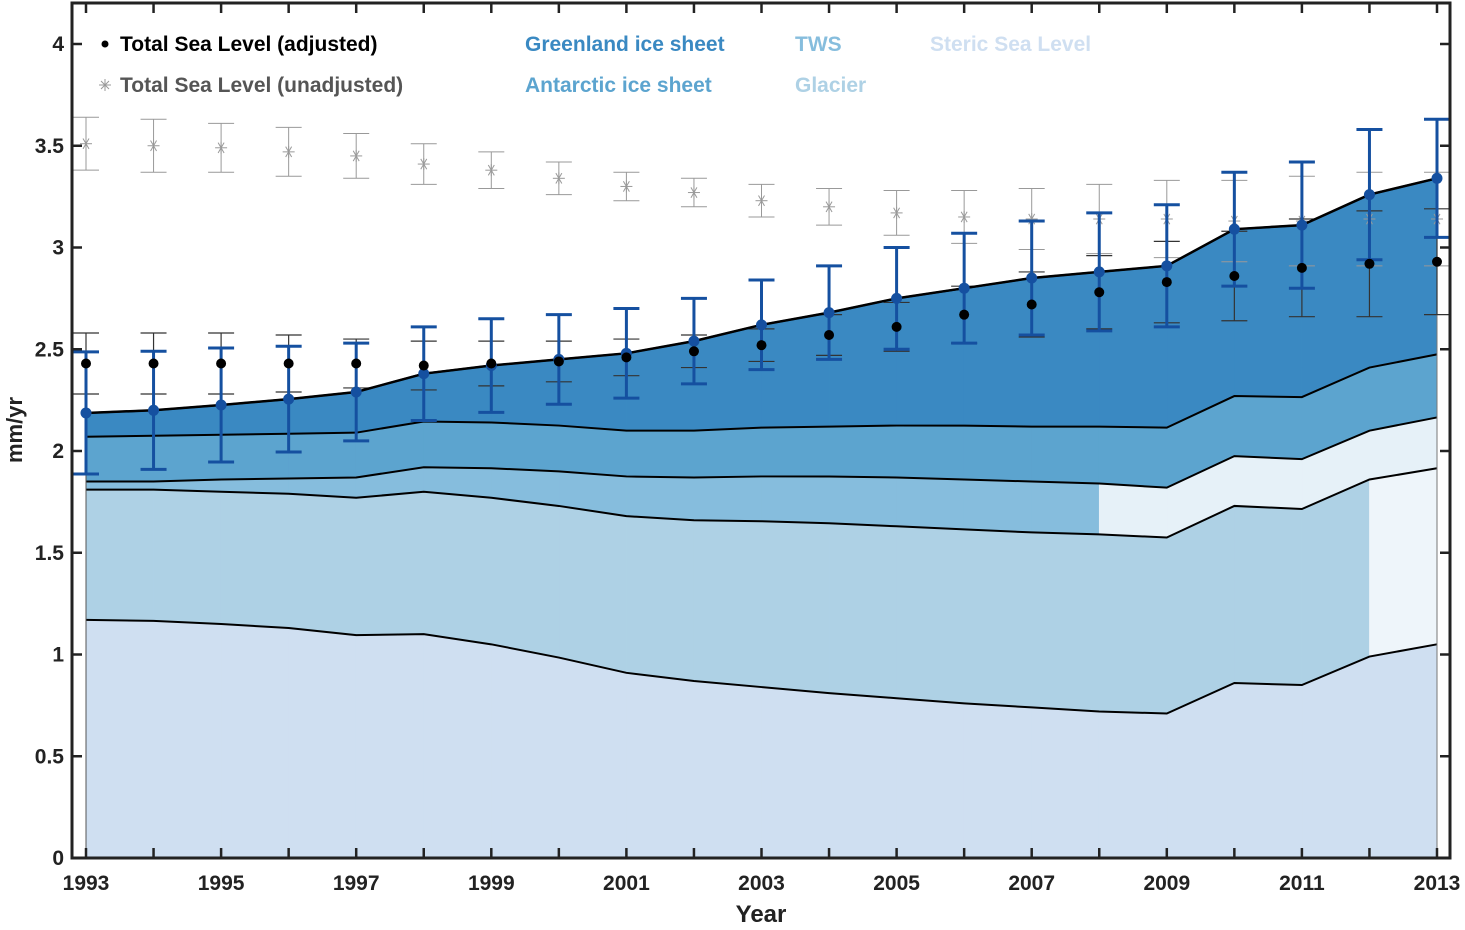  What do you see at coordinates (491, 883) in the screenshot?
I see `x-tick-label: 1999` at bounding box center [491, 883].